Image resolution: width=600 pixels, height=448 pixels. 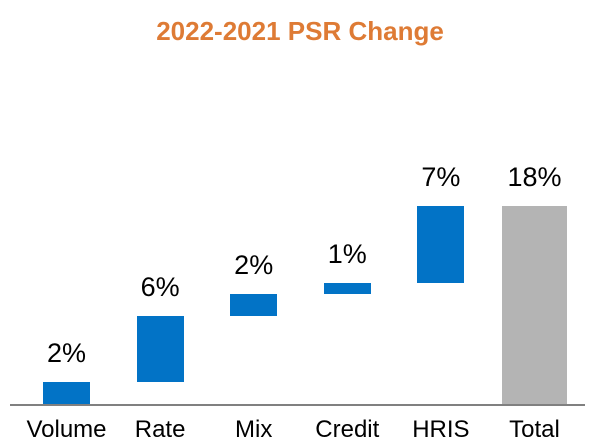 What do you see at coordinates (160, 287) in the screenshot?
I see `value-label-rate: 6%` at bounding box center [160, 287].